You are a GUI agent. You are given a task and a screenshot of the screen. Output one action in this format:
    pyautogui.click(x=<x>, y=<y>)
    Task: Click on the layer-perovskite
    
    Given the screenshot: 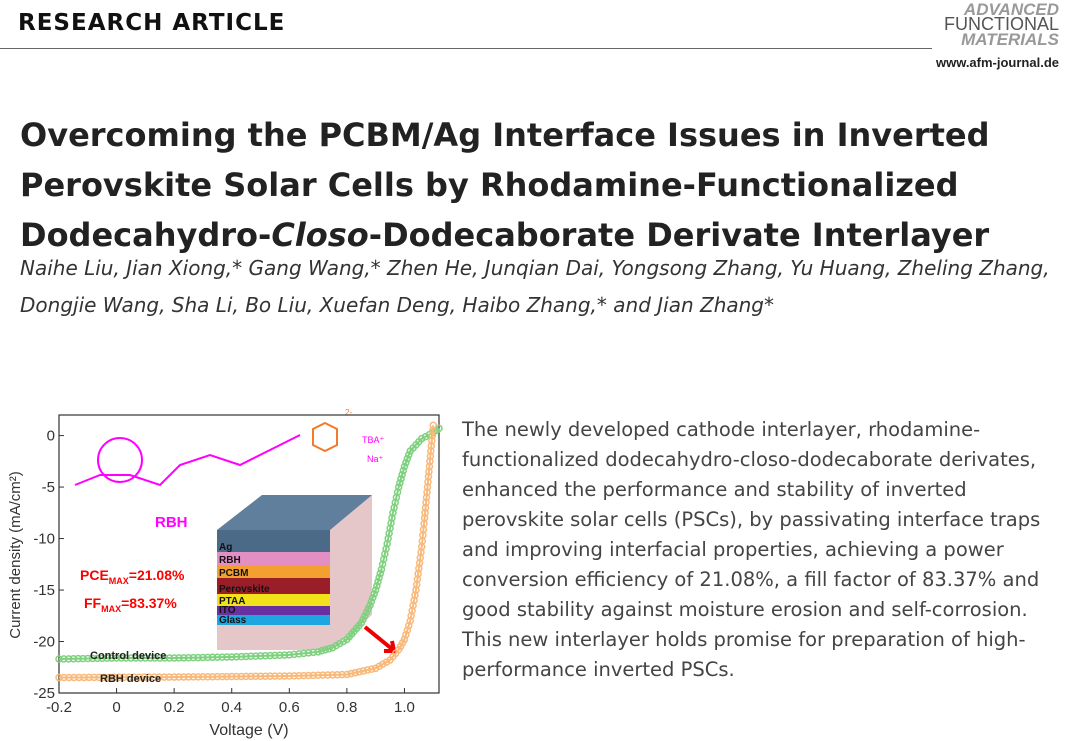 What is the action you would take?
    pyautogui.click(x=273, y=586)
    